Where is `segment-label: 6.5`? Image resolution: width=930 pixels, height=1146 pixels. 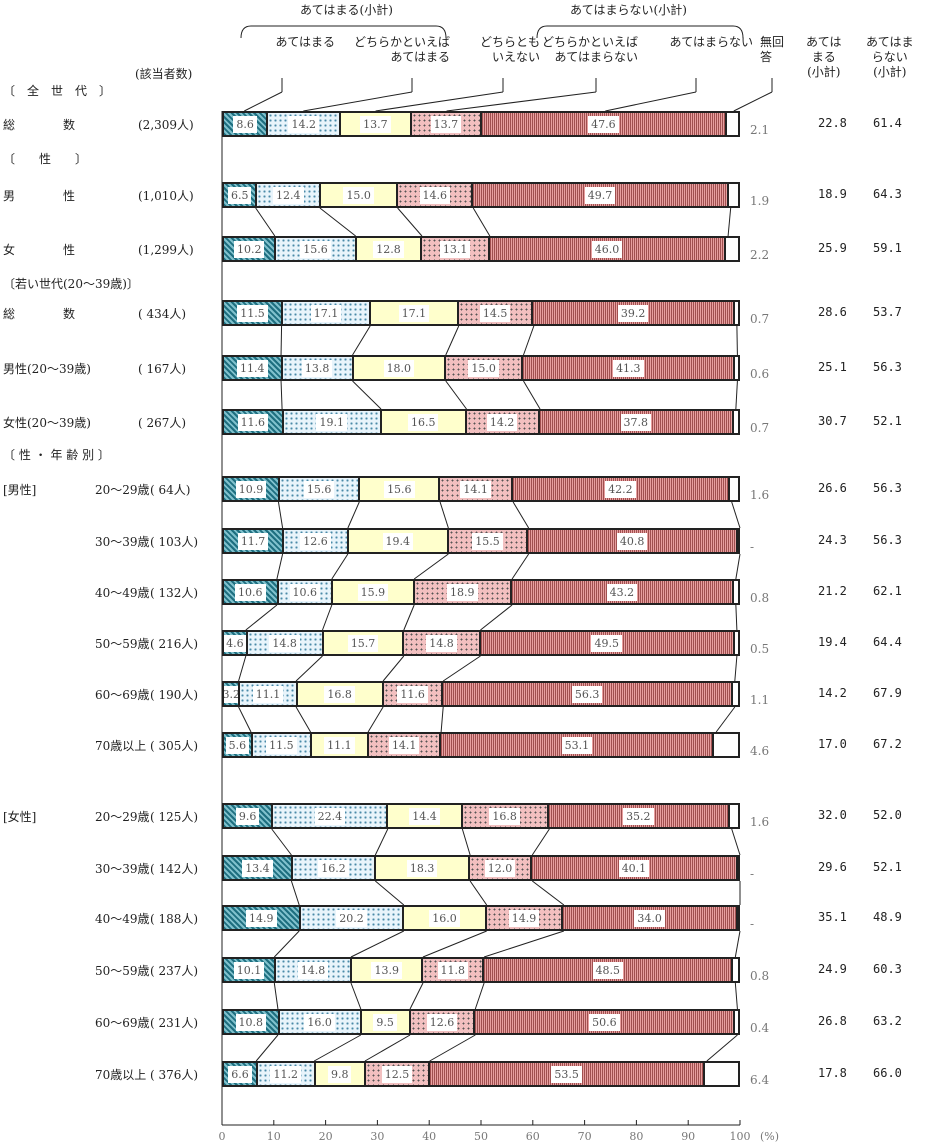 segment-label: 6.5 is located at coordinates (239, 195).